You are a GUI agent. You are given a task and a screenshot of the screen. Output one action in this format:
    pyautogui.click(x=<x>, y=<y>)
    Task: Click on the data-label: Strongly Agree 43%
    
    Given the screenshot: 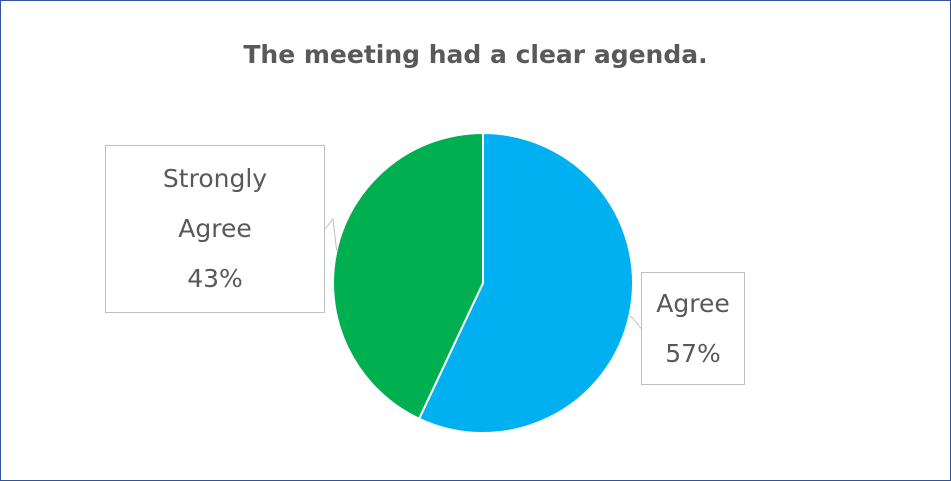 What is the action you would take?
    pyautogui.click(x=215, y=229)
    